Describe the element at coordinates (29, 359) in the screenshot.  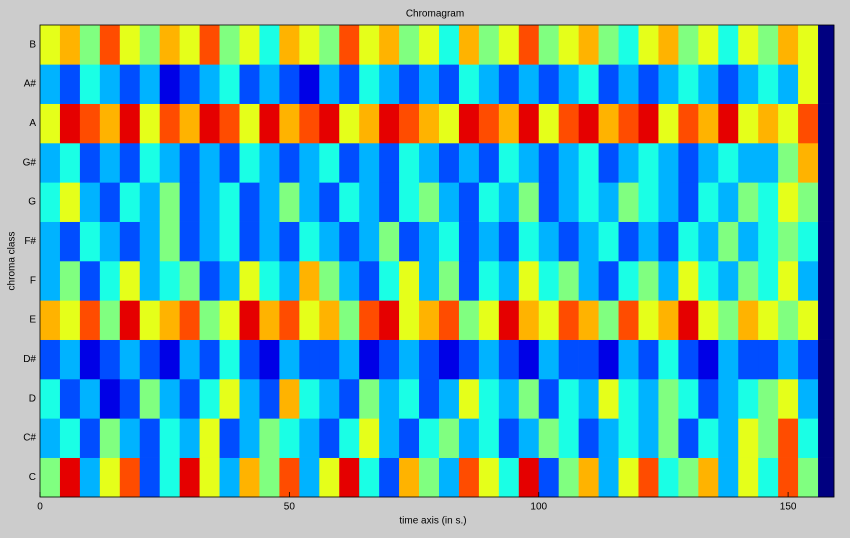
I see `y-tick-label: D#` at that location.